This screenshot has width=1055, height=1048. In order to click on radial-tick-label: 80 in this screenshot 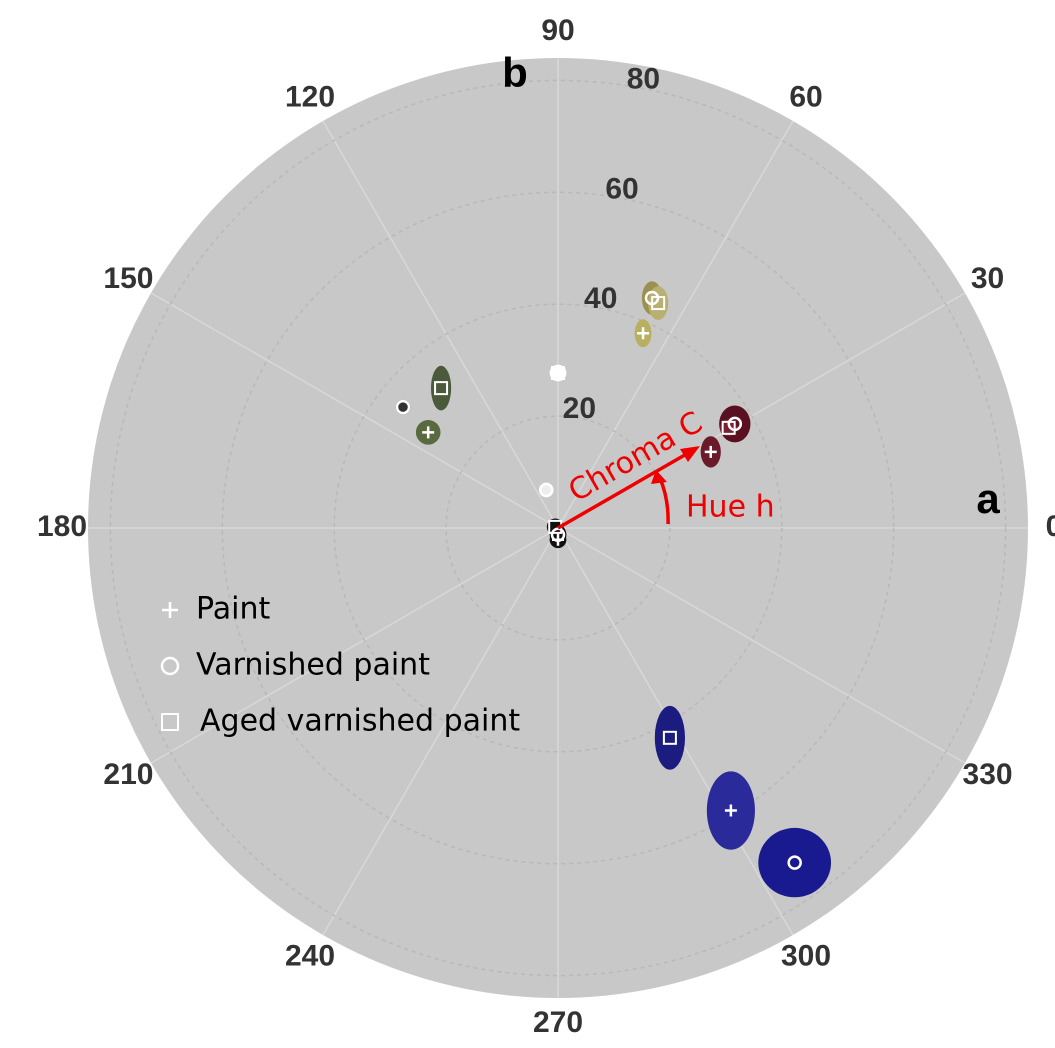, I will do `click(643, 79)`.